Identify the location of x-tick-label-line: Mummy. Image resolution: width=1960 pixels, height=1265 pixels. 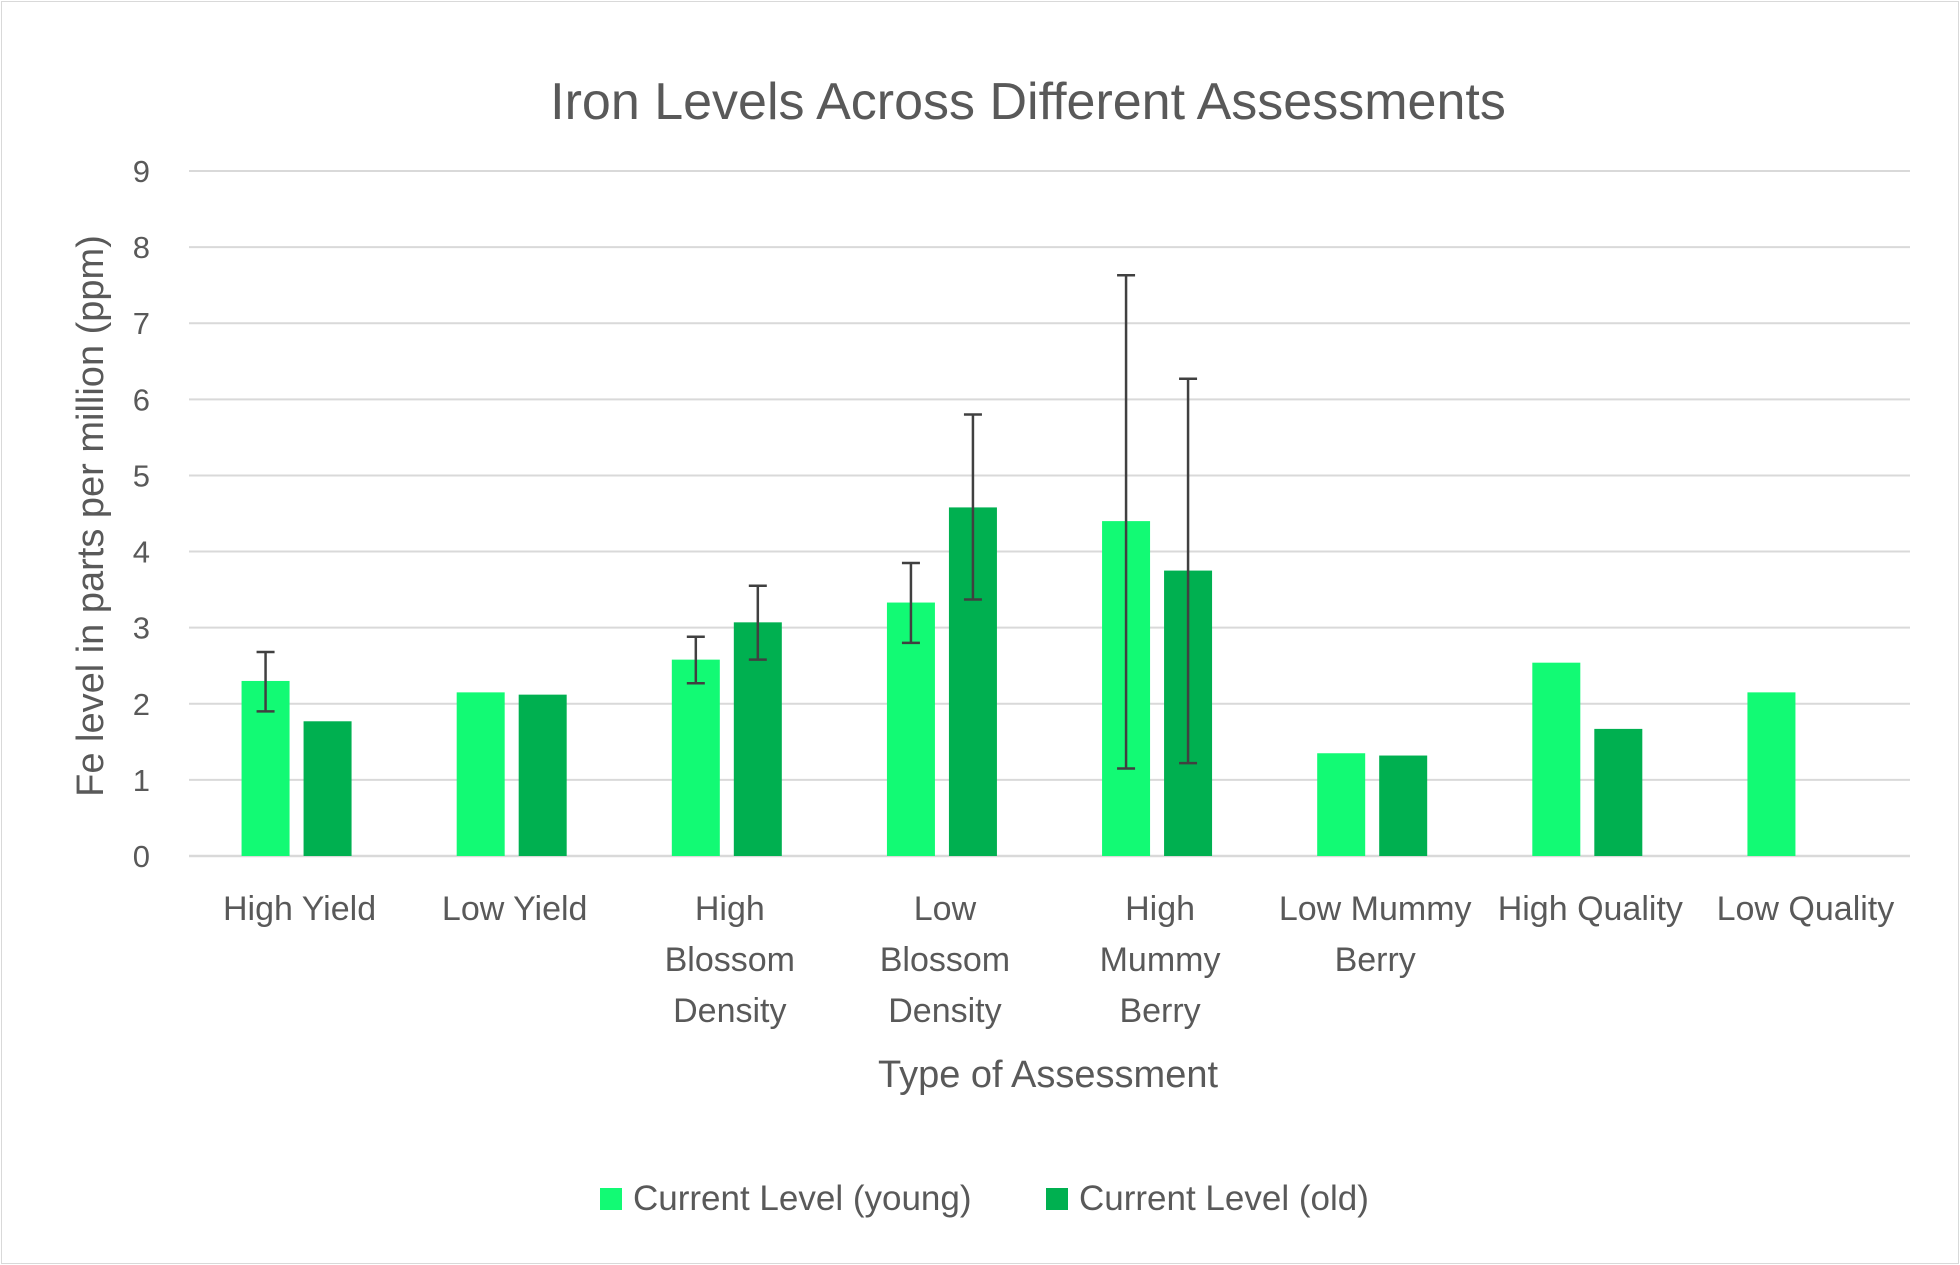
(1160, 960).